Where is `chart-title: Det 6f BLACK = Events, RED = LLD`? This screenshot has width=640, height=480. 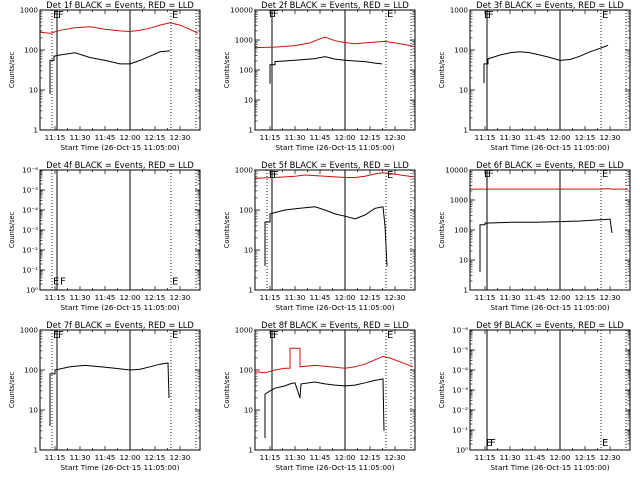
chart-title: Det 6f BLACK = Events, RED = LLD is located at coordinates (550, 165).